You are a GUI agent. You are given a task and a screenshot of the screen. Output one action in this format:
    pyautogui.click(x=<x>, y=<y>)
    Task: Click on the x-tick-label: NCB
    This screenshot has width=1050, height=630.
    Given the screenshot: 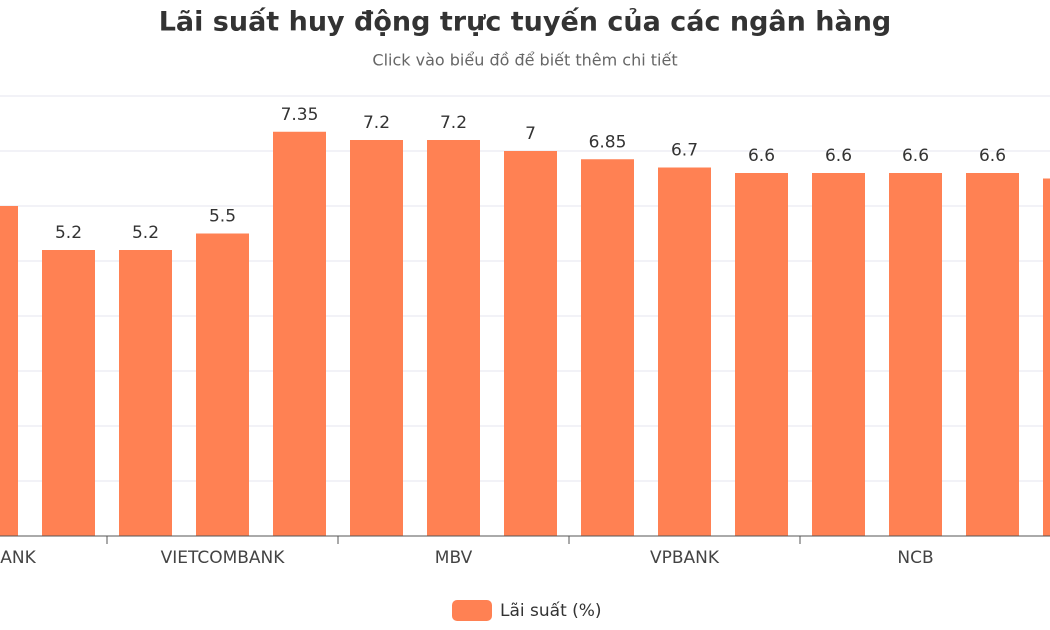 What is the action you would take?
    pyautogui.click(x=915, y=558)
    